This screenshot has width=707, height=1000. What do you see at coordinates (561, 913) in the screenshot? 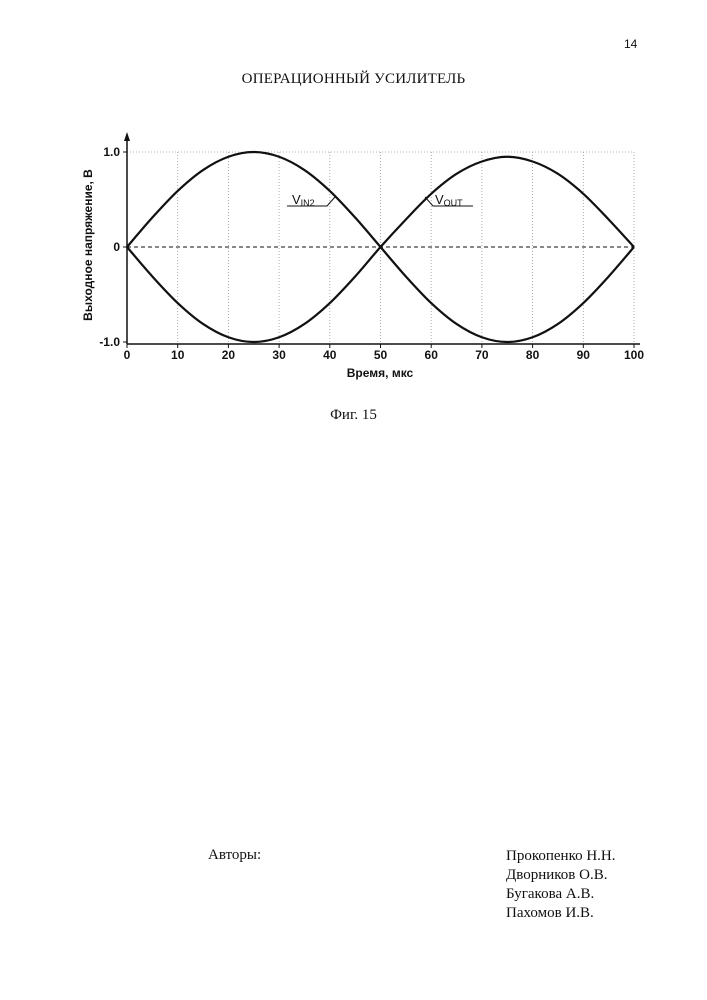
I see `author-name: Пахомов И.В.` at bounding box center [561, 913].